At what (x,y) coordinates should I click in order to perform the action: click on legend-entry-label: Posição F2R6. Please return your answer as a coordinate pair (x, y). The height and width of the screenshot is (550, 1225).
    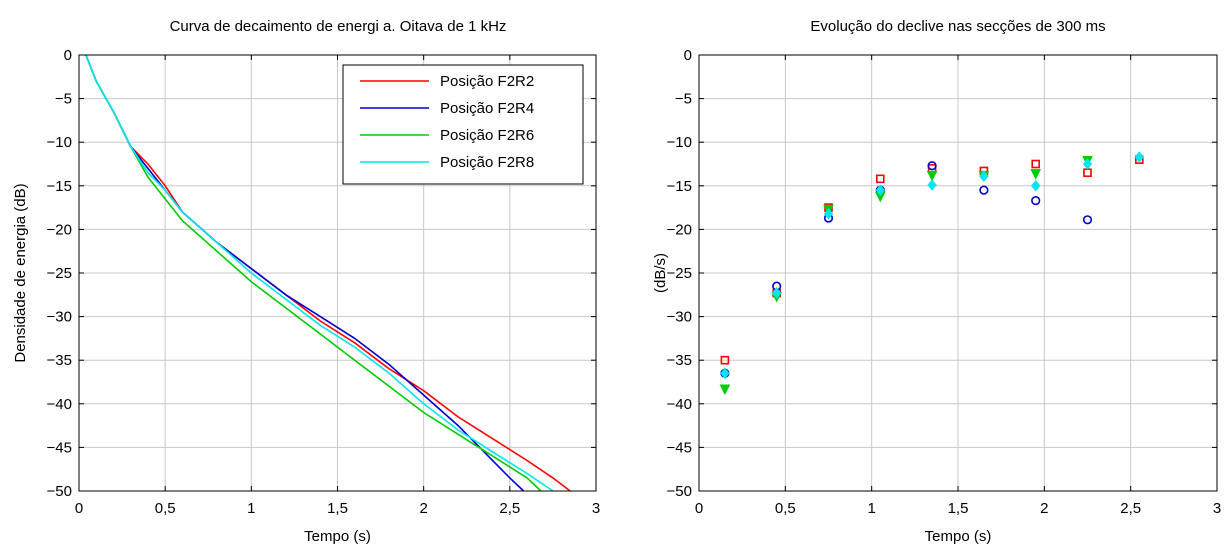
    Looking at the image, I should click on (487, 135).